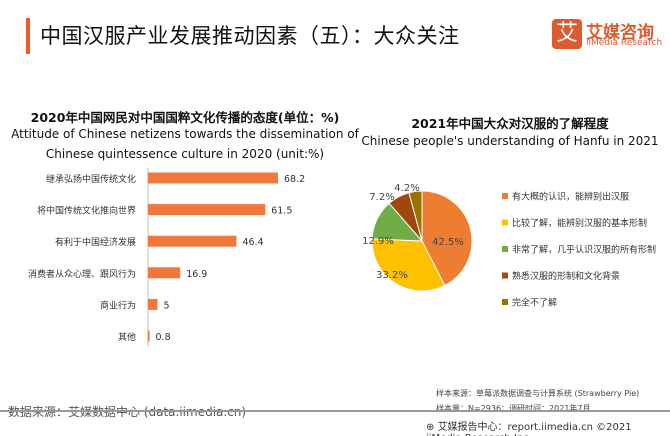 Image resolution: width=670 pixels, height=436 pixels. What do you see at coordinates (584, 250) in the screenshot?
I see `legend-label: 非常了解，几乎认识汉服的所有形制` at bounding box center [584, 250].